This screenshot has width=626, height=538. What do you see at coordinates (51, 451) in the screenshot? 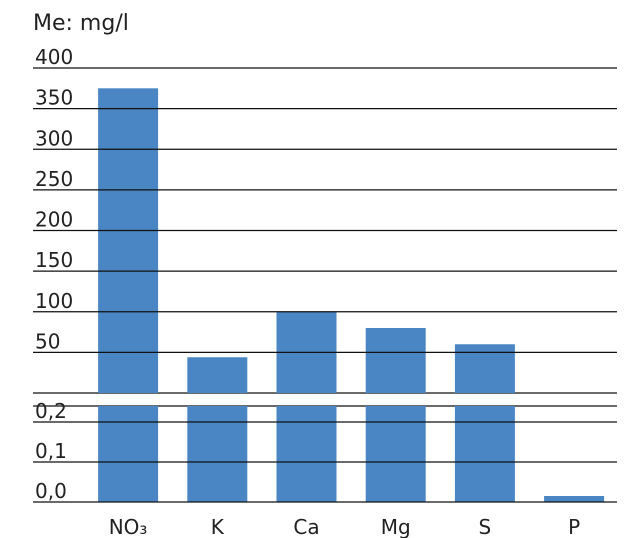
I see `y-tick-label: 0,1` at bounding box center [51, 451].